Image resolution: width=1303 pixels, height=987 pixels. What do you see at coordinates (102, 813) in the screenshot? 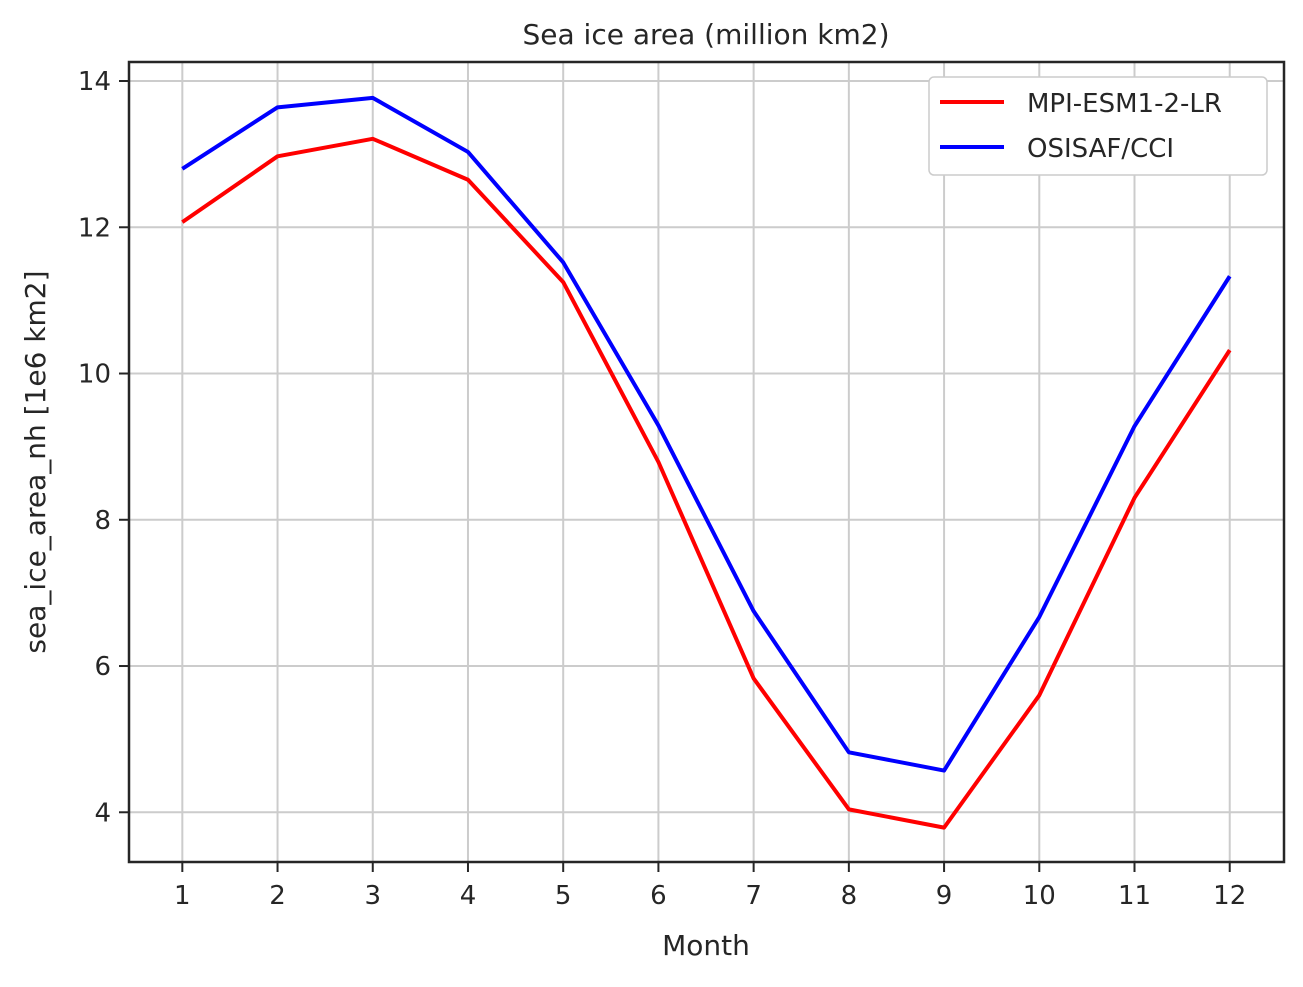
I see `y-tick-label: 4` at bounding box center [102, 813].